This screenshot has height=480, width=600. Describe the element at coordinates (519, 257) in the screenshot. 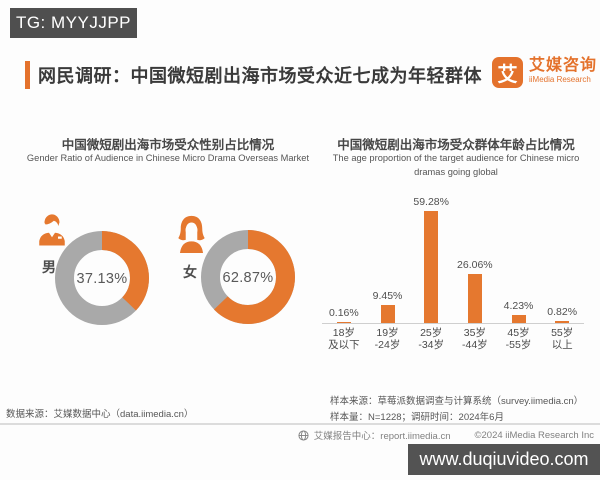

I see `bar-column: 4.23%` at that location.